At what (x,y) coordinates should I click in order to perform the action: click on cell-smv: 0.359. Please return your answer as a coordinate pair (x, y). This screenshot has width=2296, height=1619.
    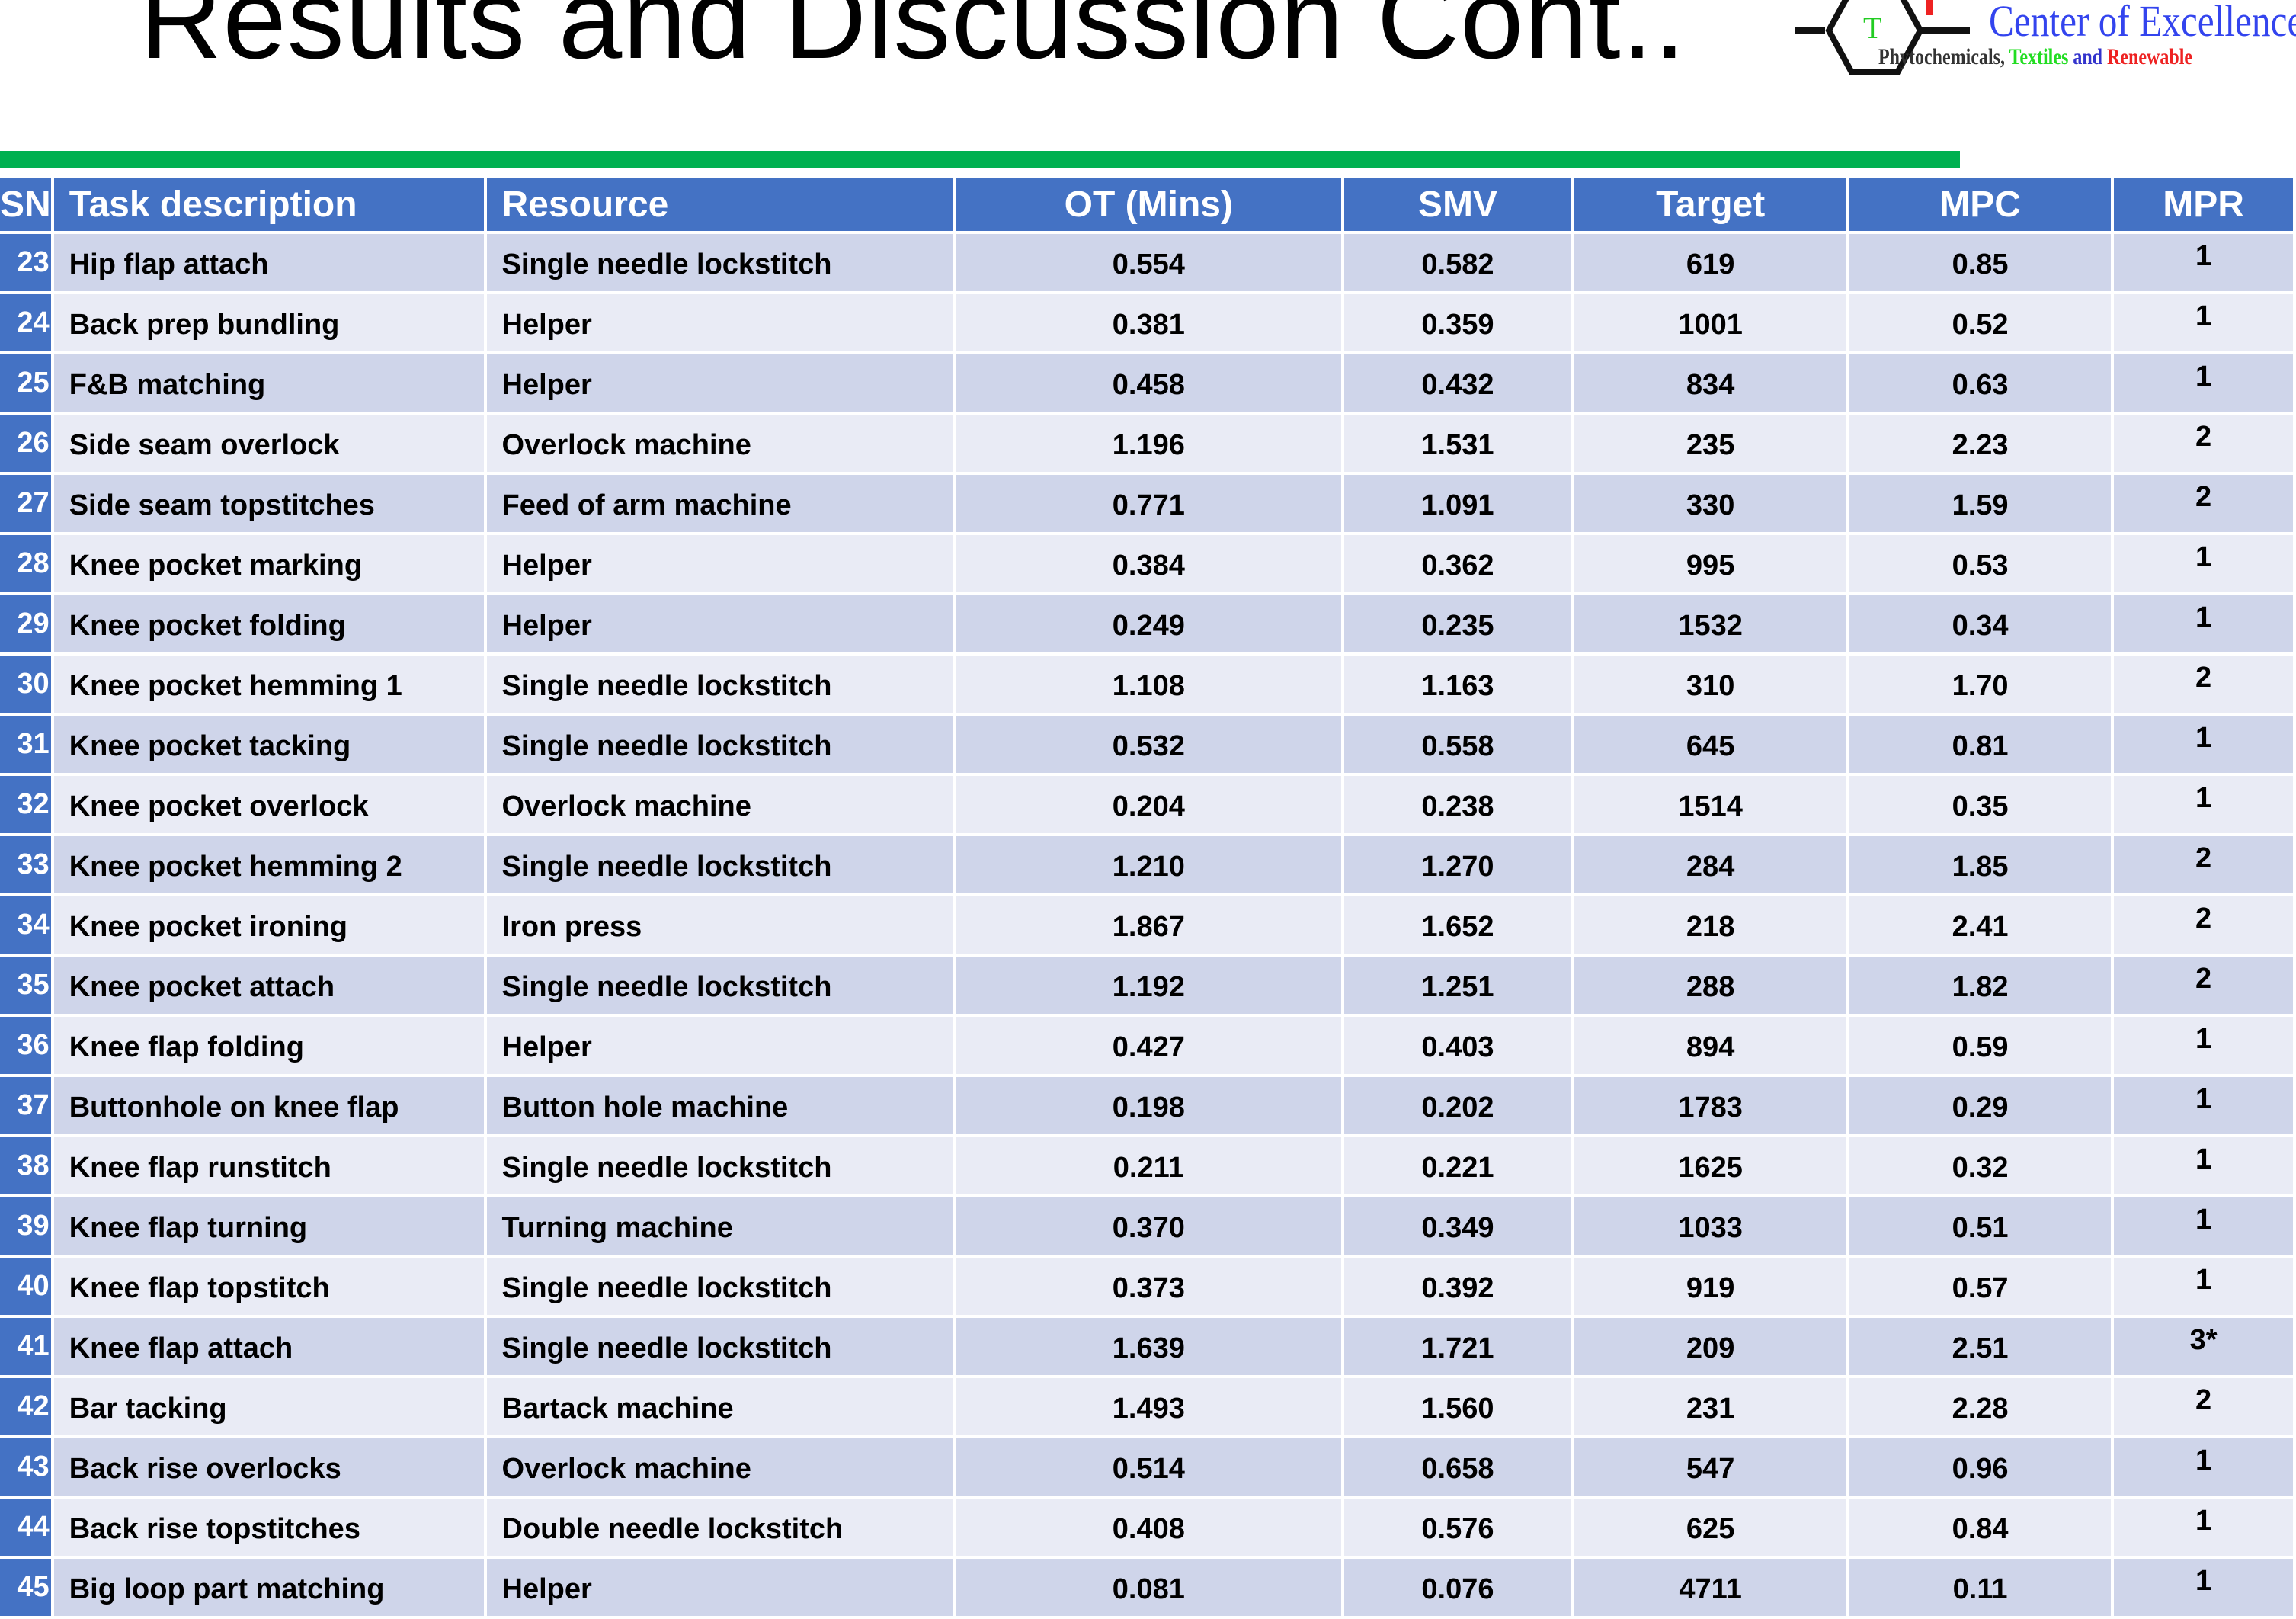
    Looking at the image, I should click on (1457, 322).